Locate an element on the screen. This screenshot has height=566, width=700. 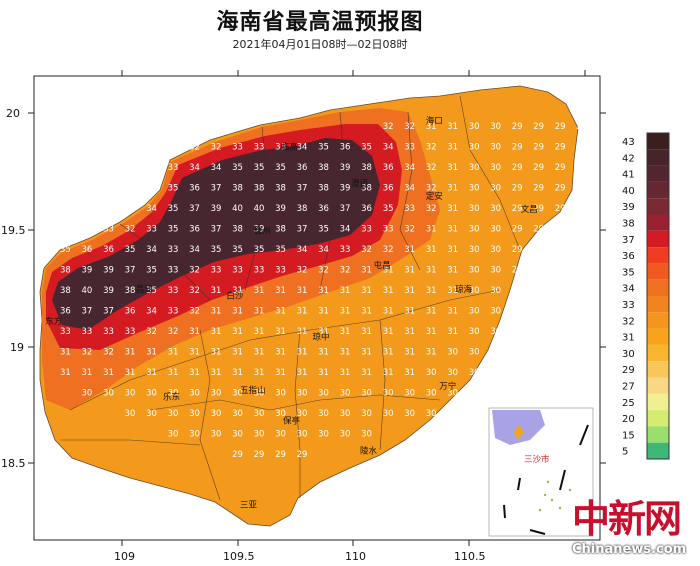
x-tick-label: 110 is located at coordinates (355, 556).